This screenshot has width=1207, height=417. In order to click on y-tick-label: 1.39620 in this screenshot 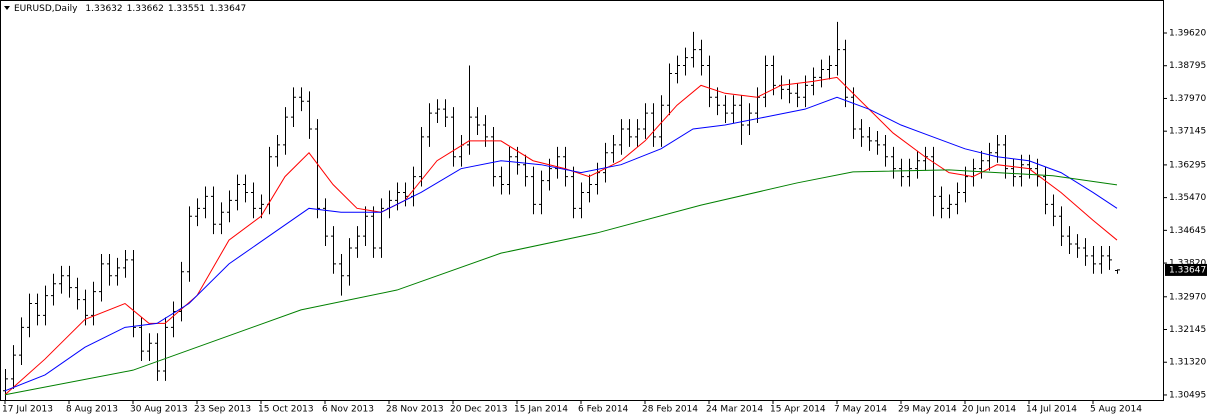, I will do `click(1187, 34)`.